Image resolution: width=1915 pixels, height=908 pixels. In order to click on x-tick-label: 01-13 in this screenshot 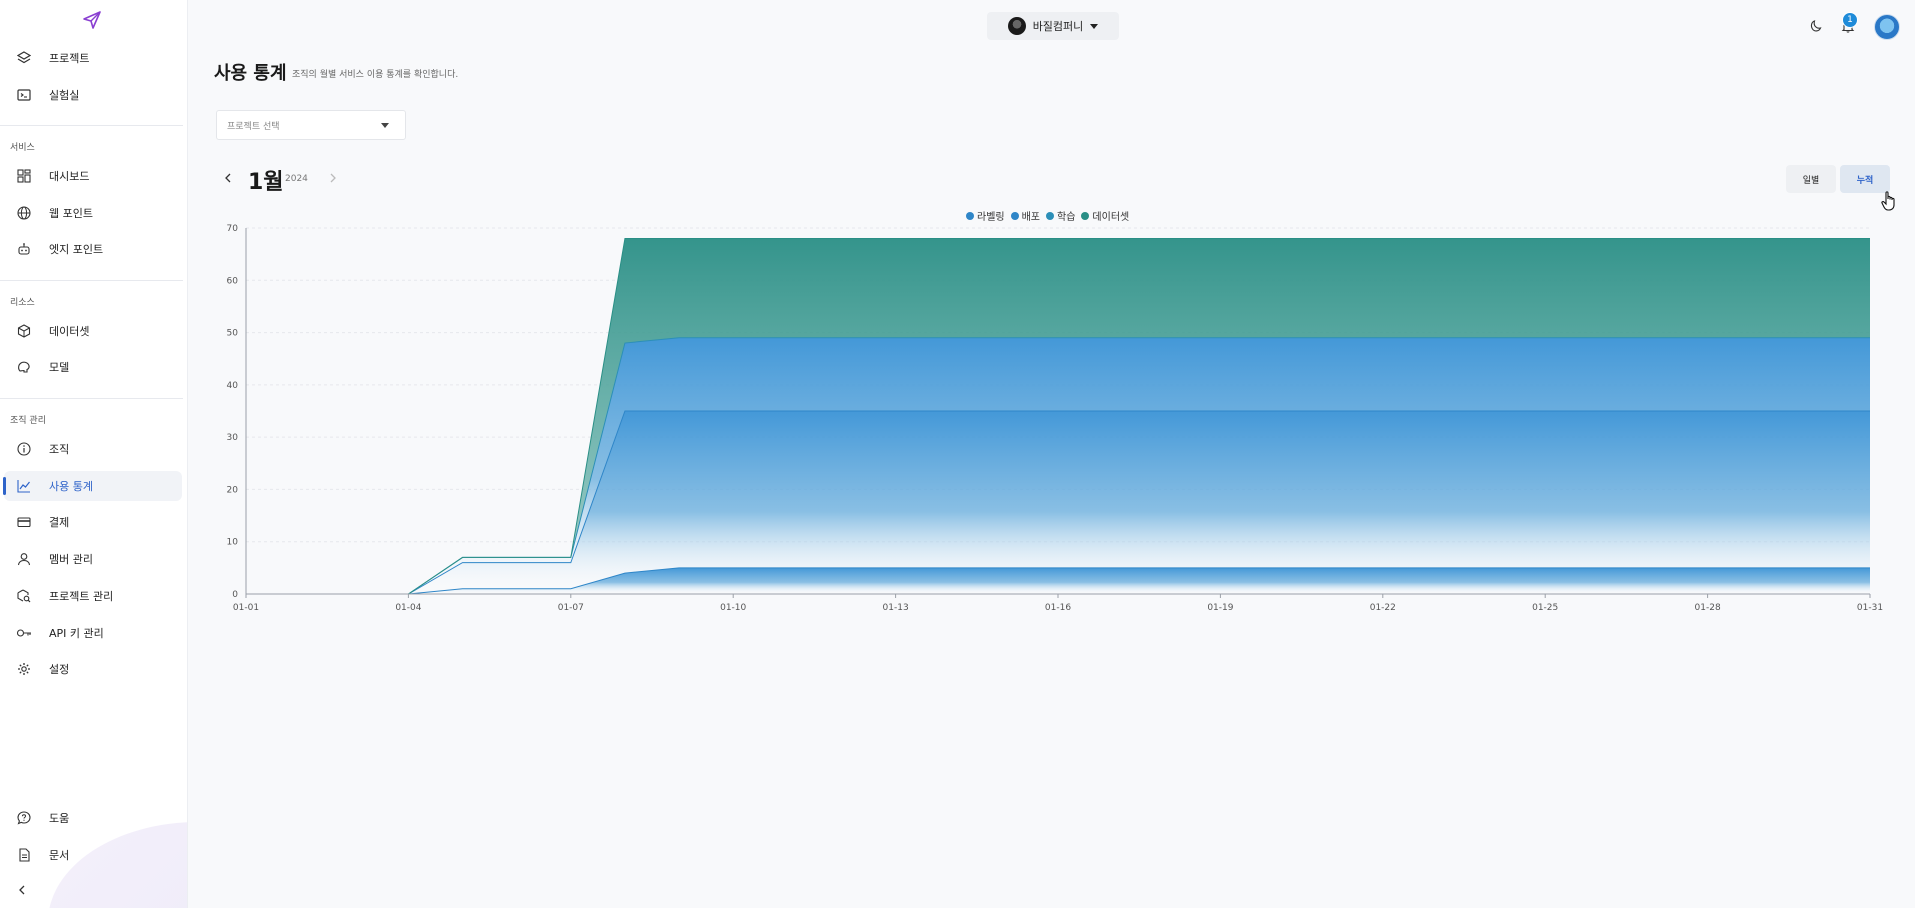, I will do `click(896, 608)`.